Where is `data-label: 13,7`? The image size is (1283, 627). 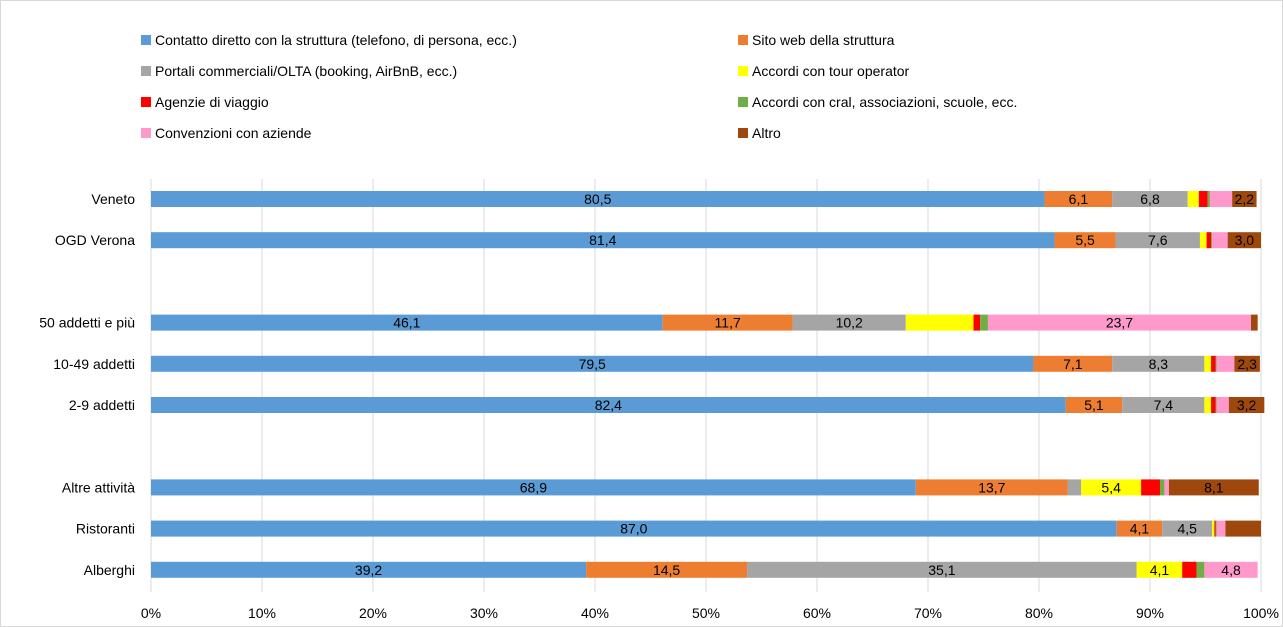
data-label: 13,7 is located at coordinates (991, 487).